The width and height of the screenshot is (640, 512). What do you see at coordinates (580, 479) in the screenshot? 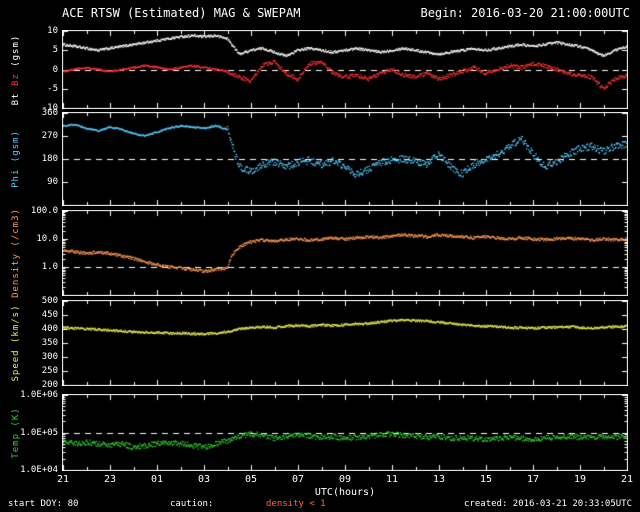
I see `x-tick-label: 19` at bounding box center [580, 479].